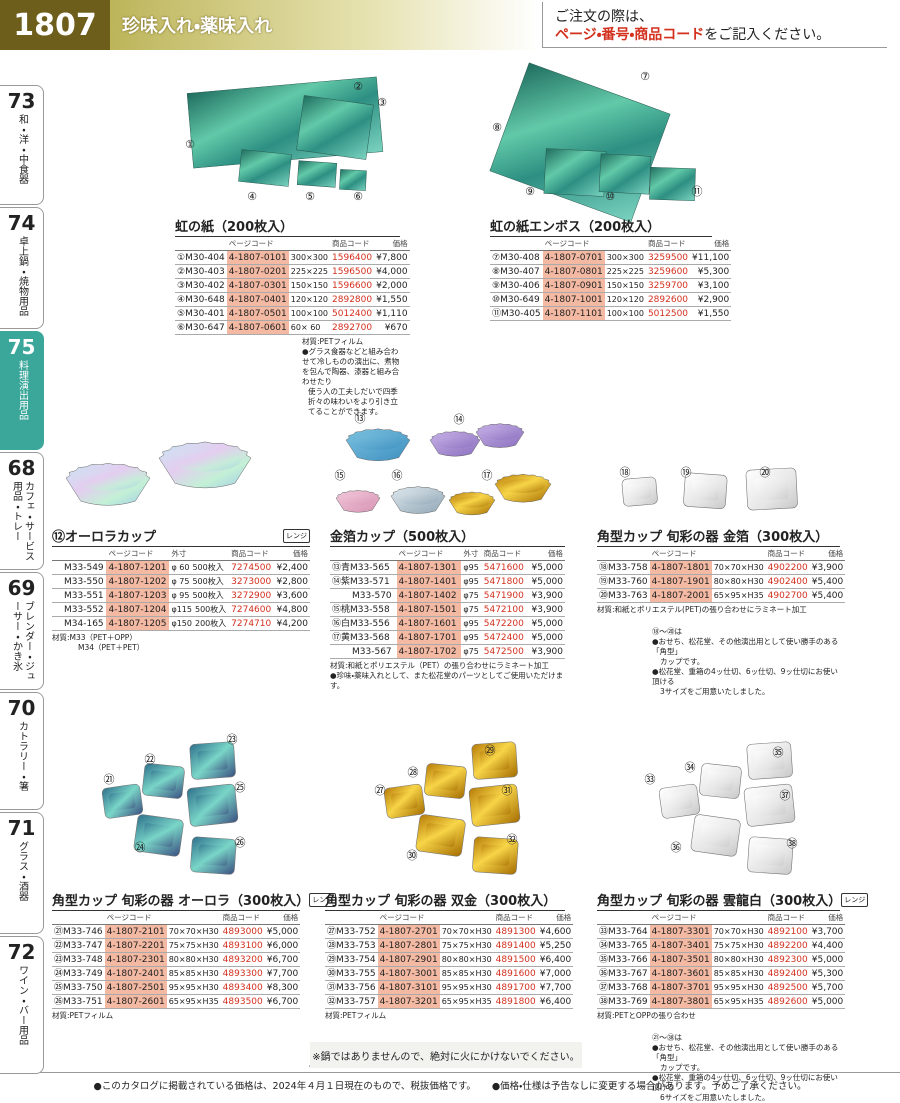  What do you see at coordinates (546, 651) in the screenshot?
I see `price: ¥3,900` at bounding box center [546, 651].